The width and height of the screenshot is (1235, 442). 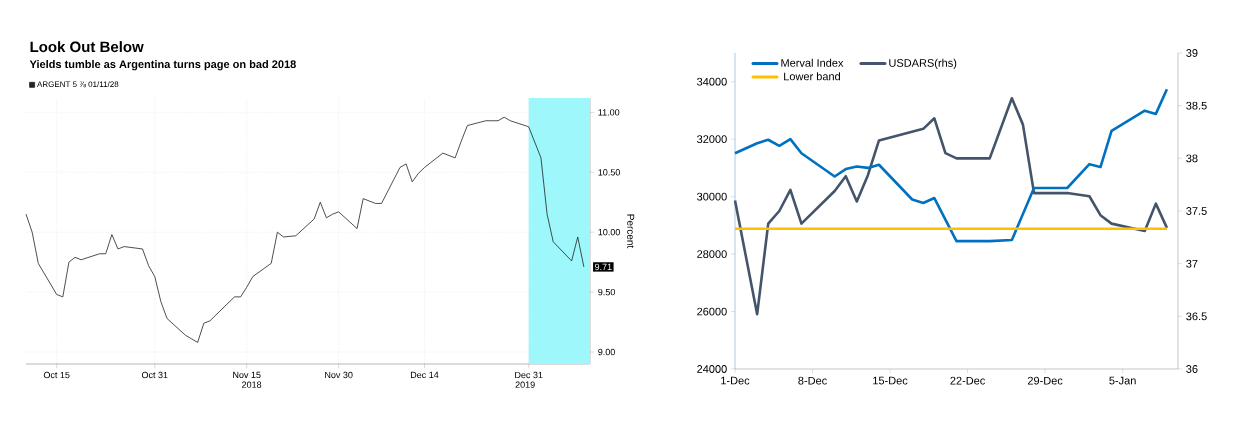 What do you see at coordinates (154, 375) in the screenshot?
I see `x-tick-label: Oct 31` at bounding box center [154, 375].